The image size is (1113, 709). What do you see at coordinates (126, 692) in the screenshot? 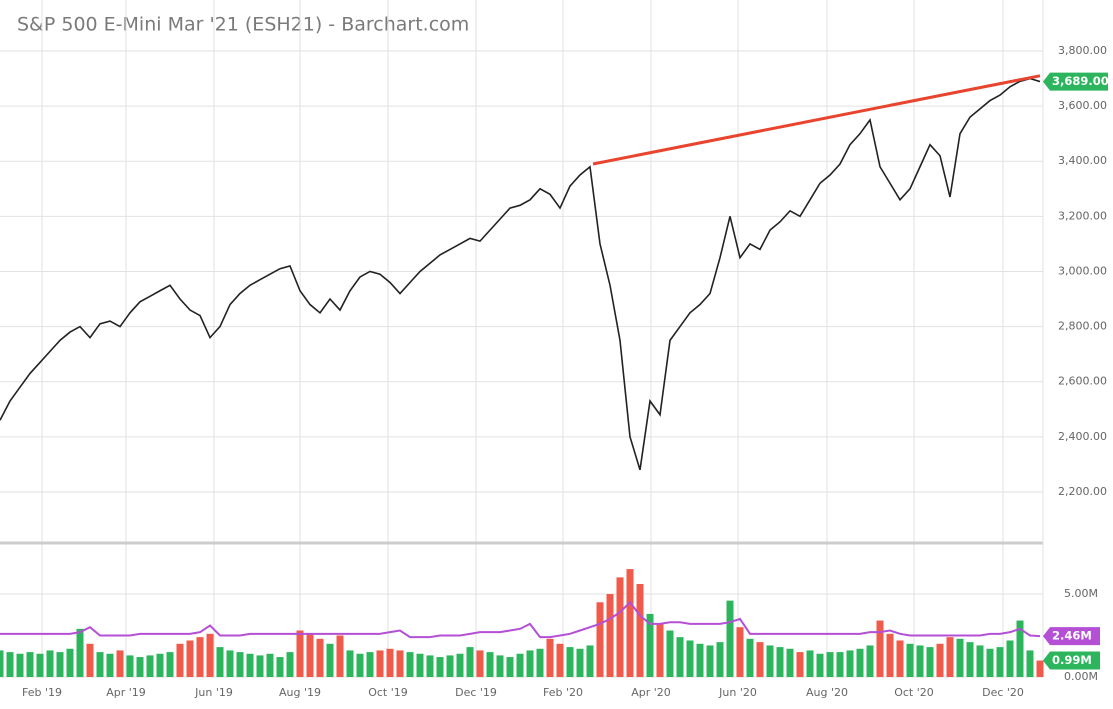
I see `x-tick-label: Apr '19` at bounding box center [126, 692].